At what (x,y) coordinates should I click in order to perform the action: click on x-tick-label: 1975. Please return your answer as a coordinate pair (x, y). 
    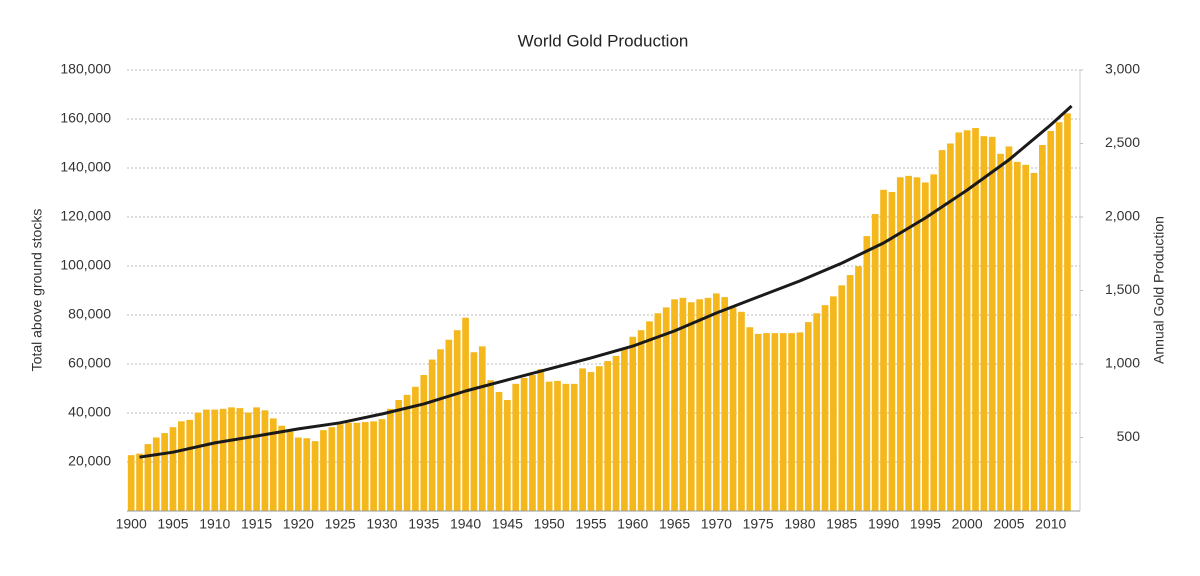
    Looking at the image, I should click on (758, 524).